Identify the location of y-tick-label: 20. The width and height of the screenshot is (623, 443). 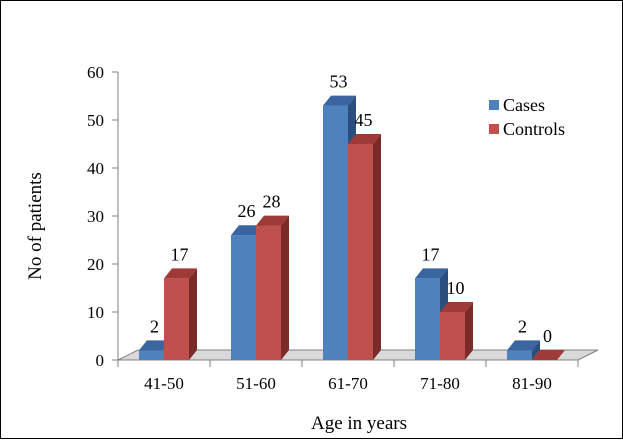
(95, 264).